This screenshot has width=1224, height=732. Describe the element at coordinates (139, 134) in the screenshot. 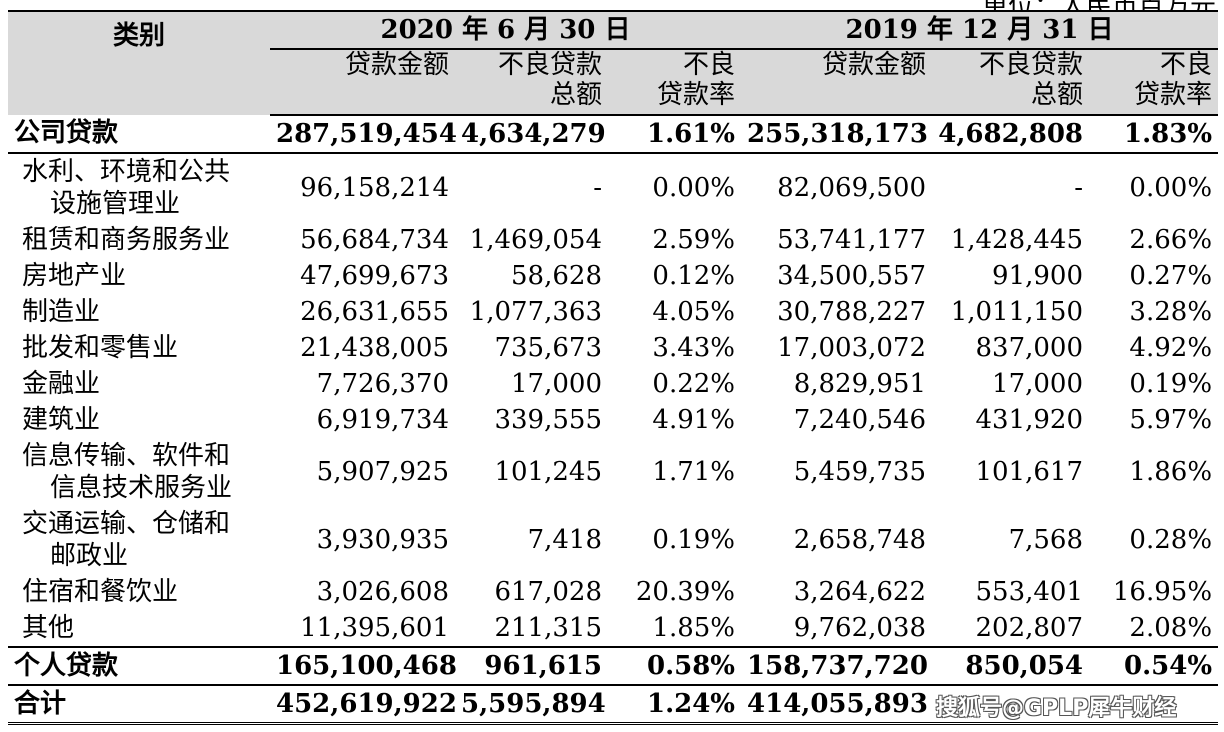

I see `row-label: 公司贷款` at that location.